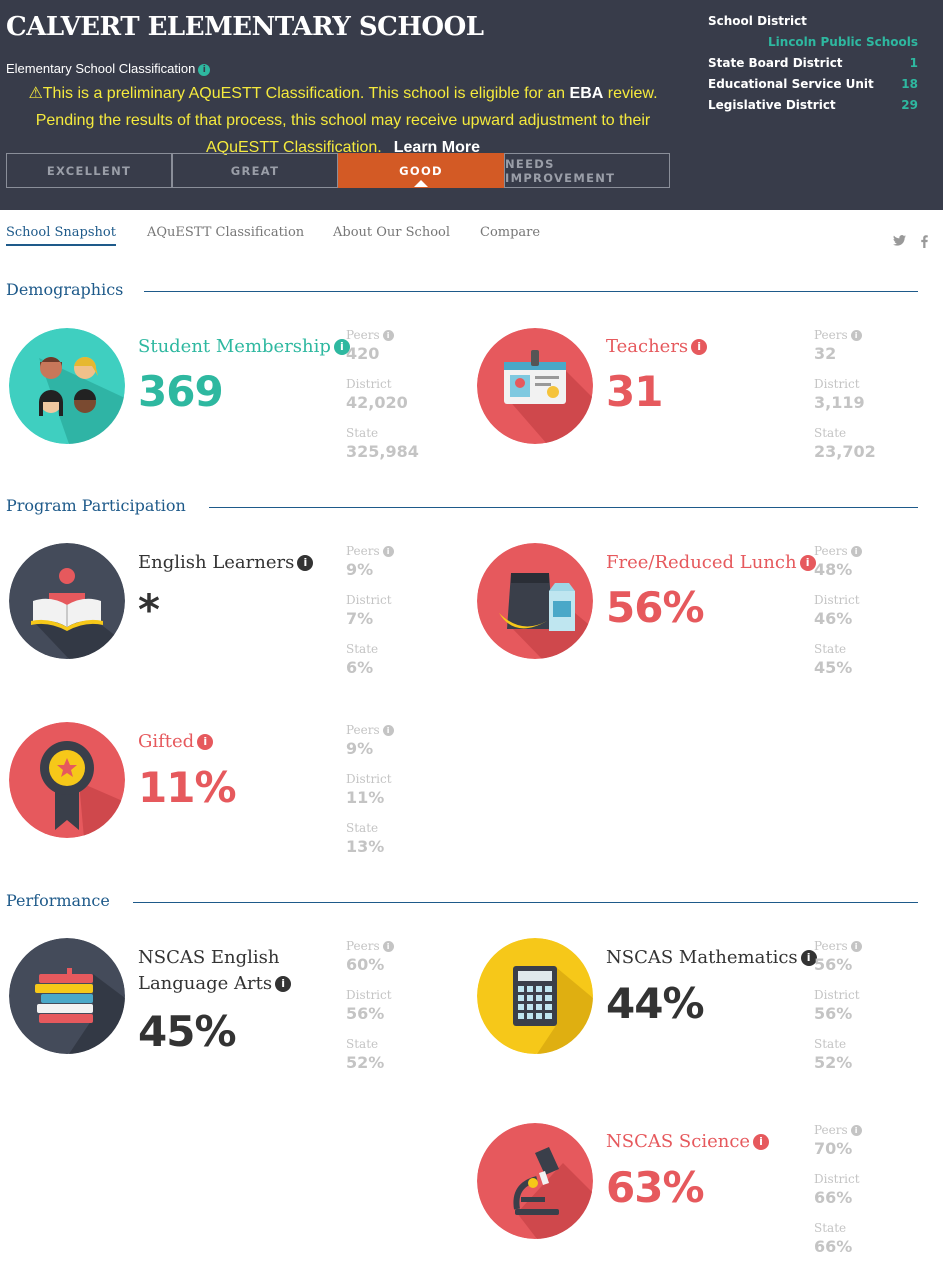 This screenshot has height=1274, width=943. I want to click on peers-value: 420, so click(363, 353).